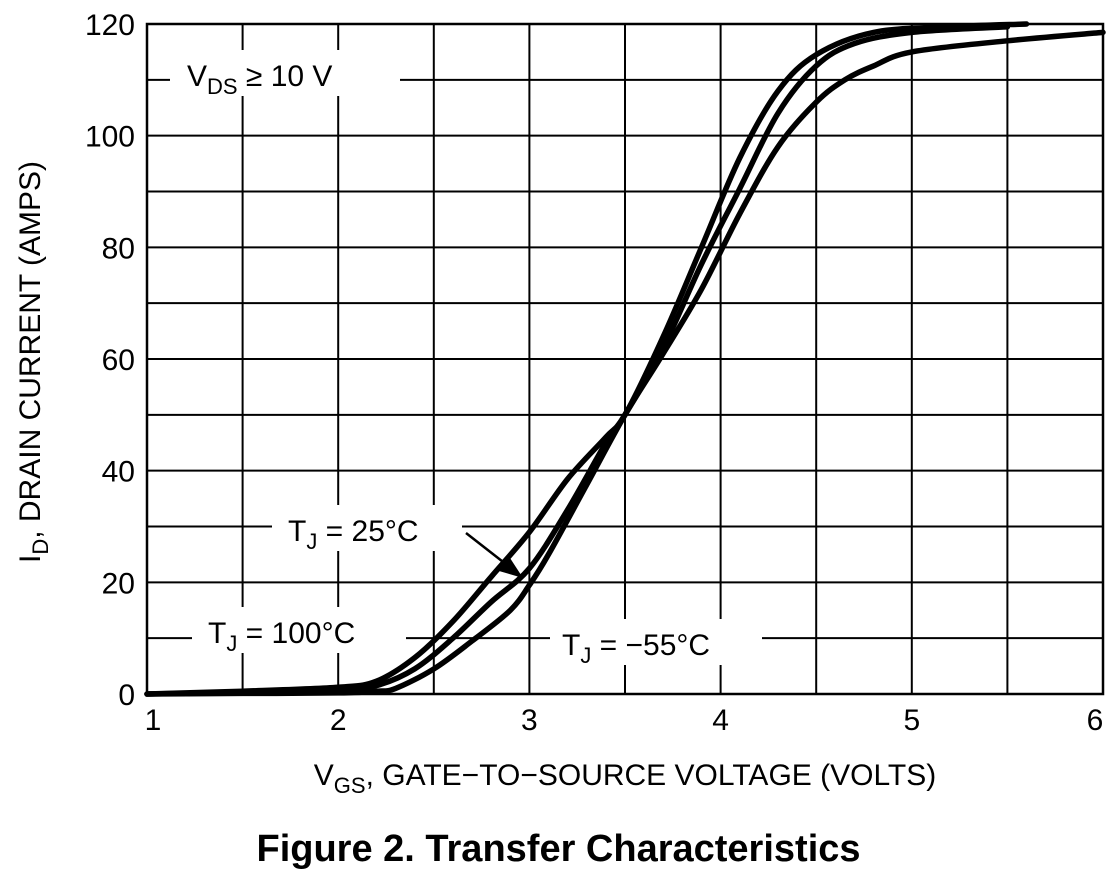 The image size is (1117, 874). I want to click on x-tick-label: 4, so click(720, 720).